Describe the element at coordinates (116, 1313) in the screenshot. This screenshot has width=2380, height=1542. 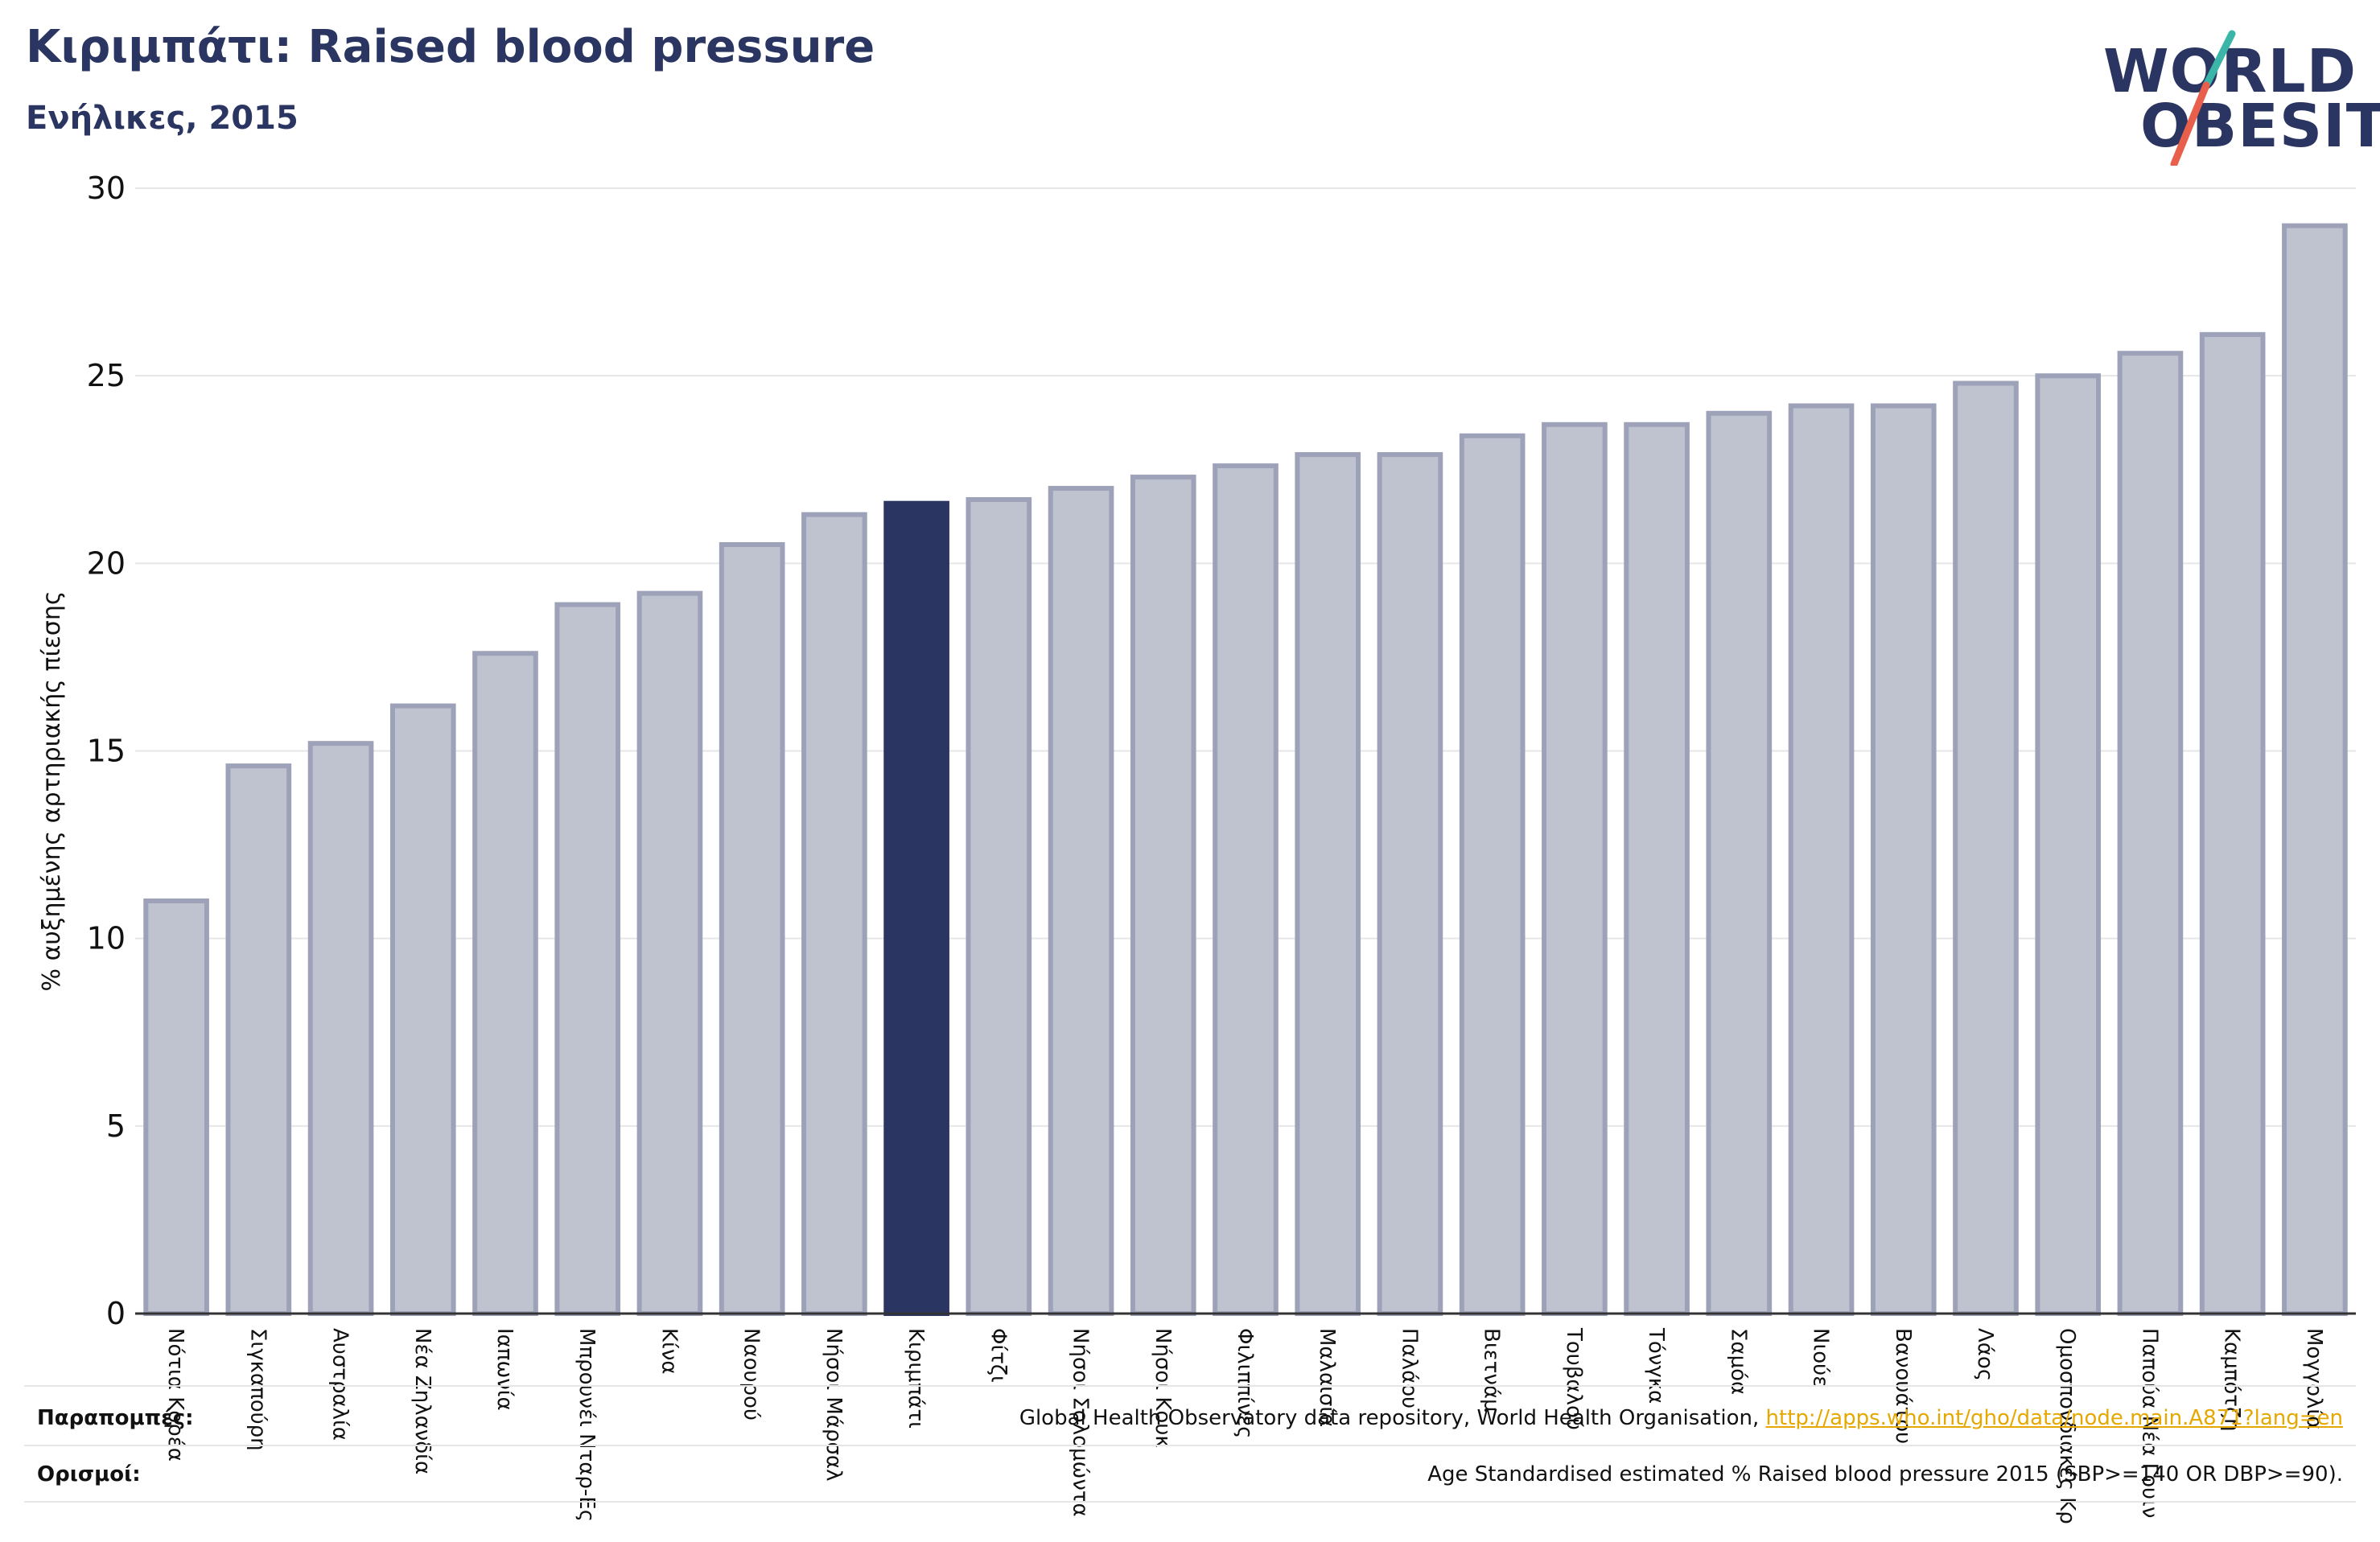
I see `y-tick-label: 0` at that location.